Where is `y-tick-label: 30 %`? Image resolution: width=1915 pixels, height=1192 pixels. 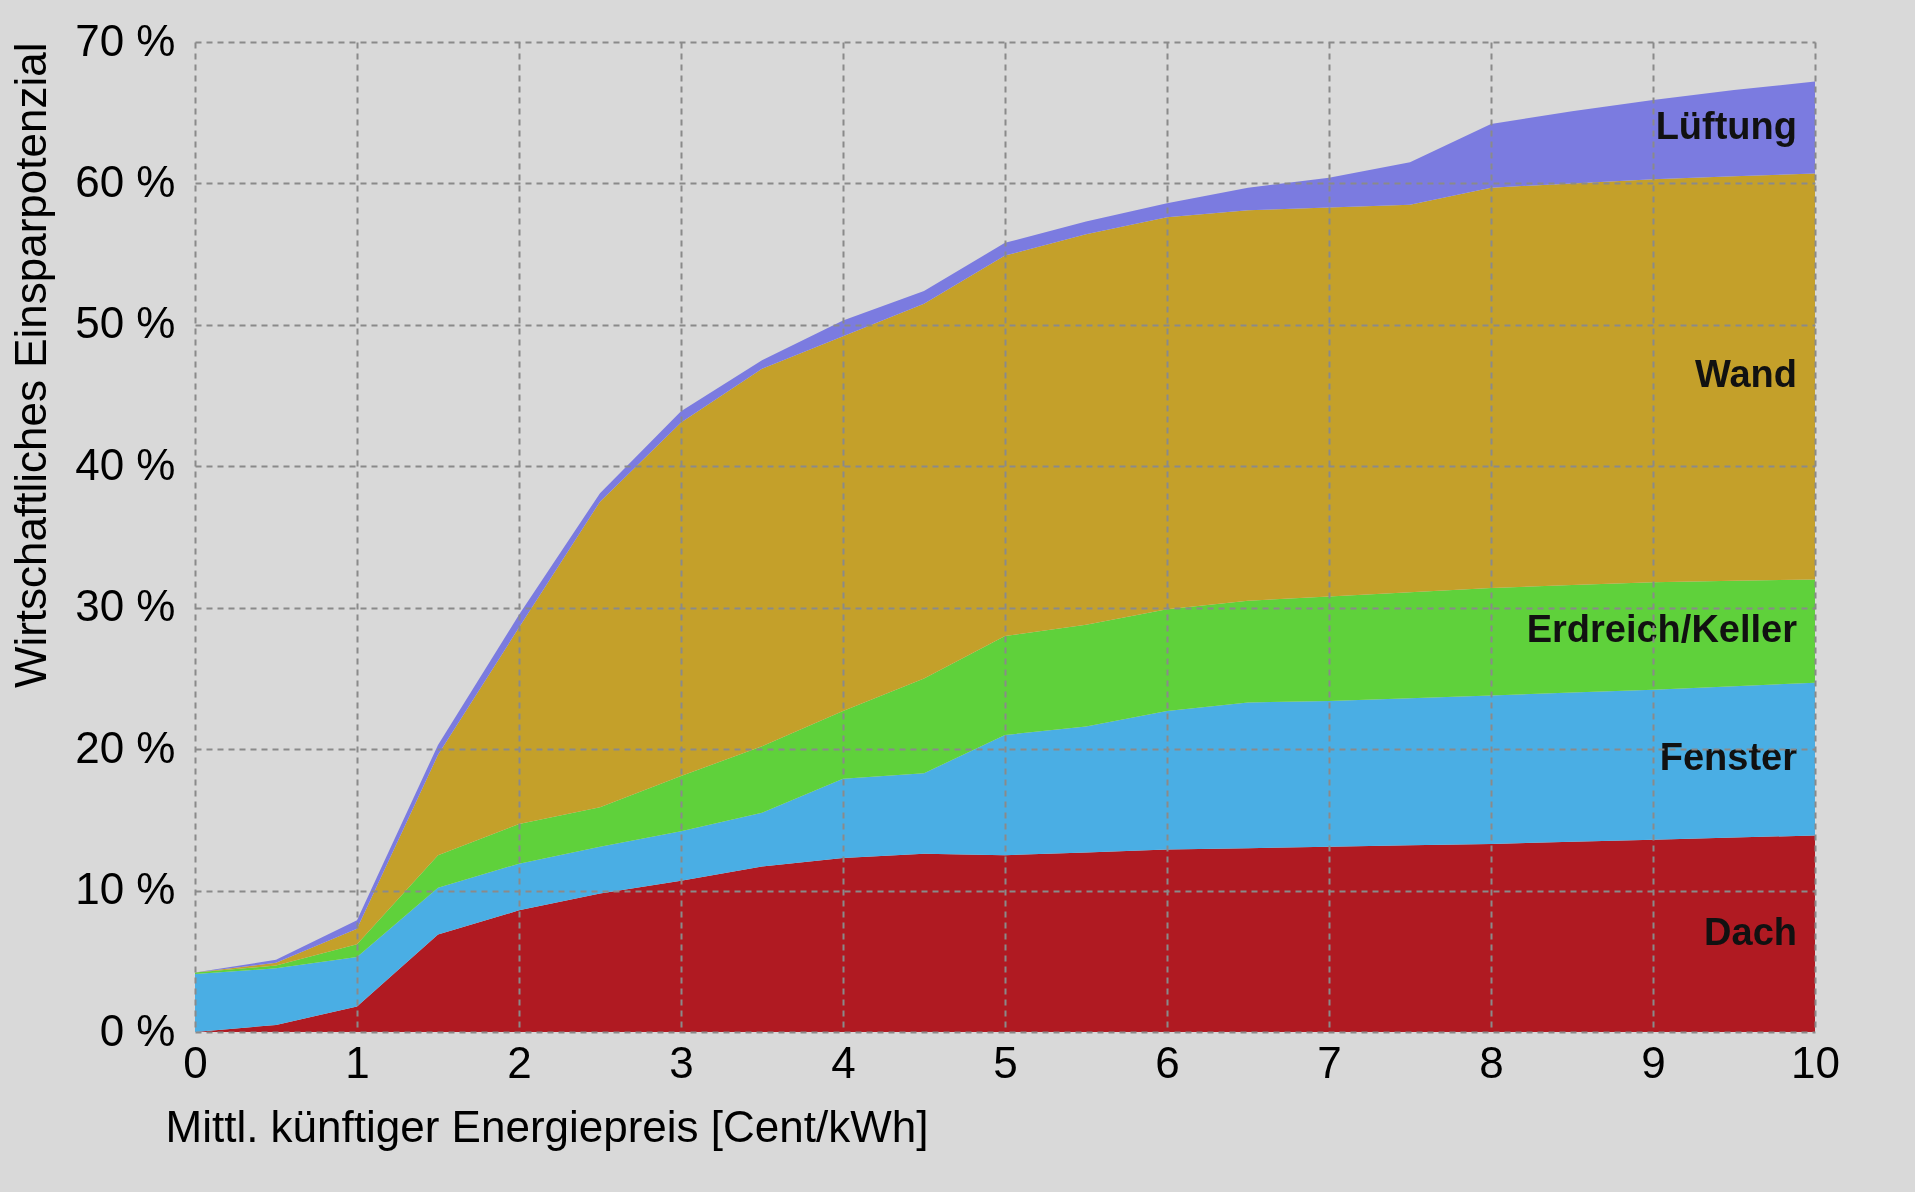 y-tick-label: 30 % is located at coordinates (125, 606).